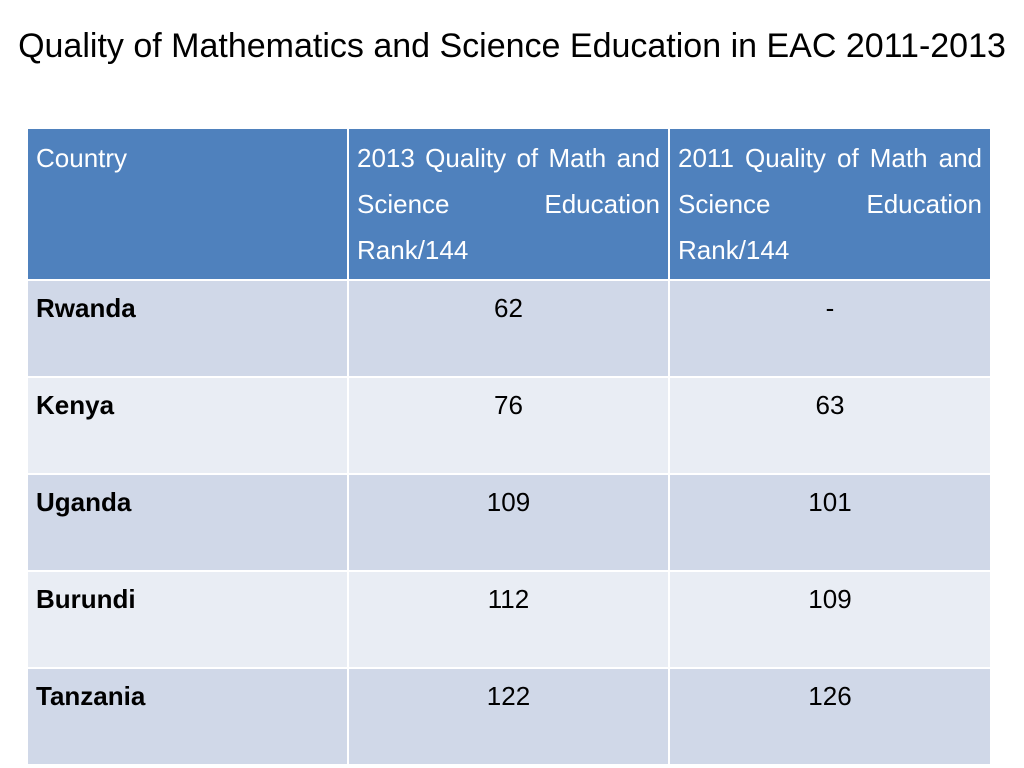 The width and height of the screenshot is (1024, 768). What do you see at coordinates (187, 328) in the screenshot?
I see `country-cell: Rwanda` at bounding box center [187, 328].